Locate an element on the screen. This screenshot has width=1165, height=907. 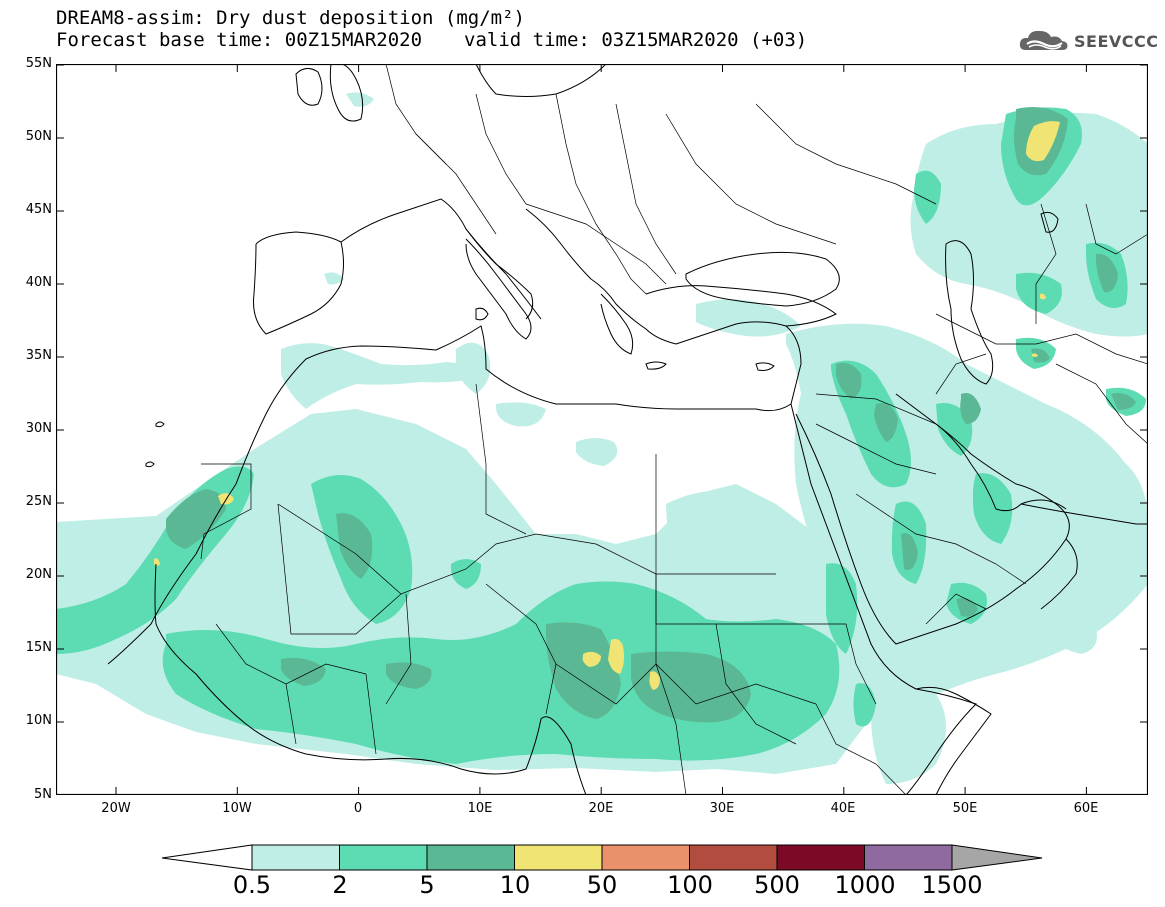
lon-label: 10E is located at coordinates (480, 808).